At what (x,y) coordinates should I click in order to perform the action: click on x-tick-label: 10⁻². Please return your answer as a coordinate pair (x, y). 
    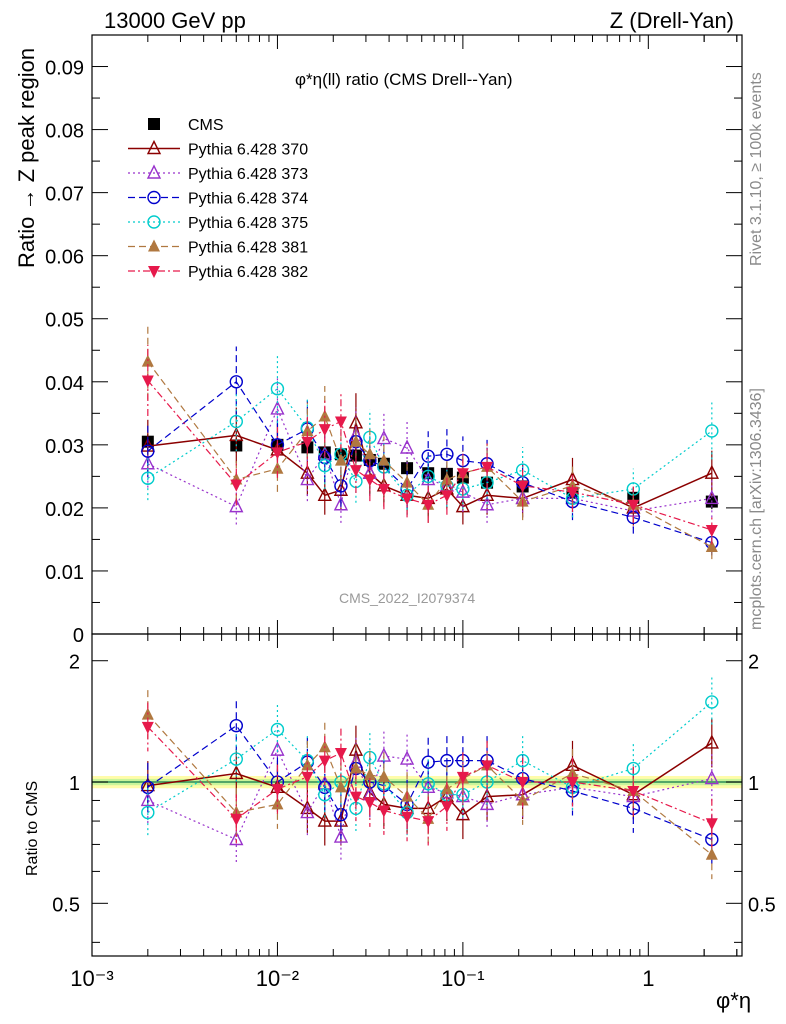
    Looking at the image, I should click on (277, 978).